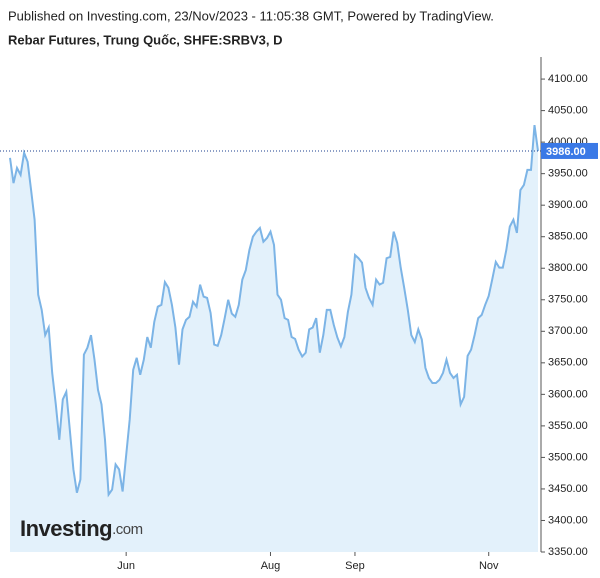  Describe the element at coordinates (568, 331) in the screenshot. I see `y-tick-label: 3700.00` at that location.